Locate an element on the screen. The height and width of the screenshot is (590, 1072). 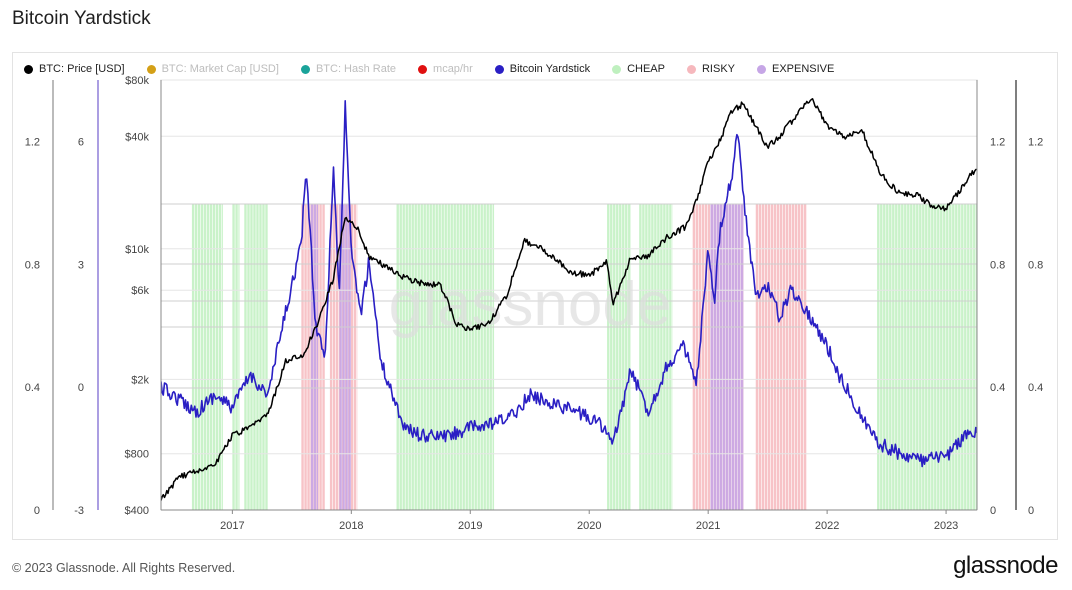
legend-item-btc-hash-rate: BTC: Hash Rate is located at coordinates (348, 69).